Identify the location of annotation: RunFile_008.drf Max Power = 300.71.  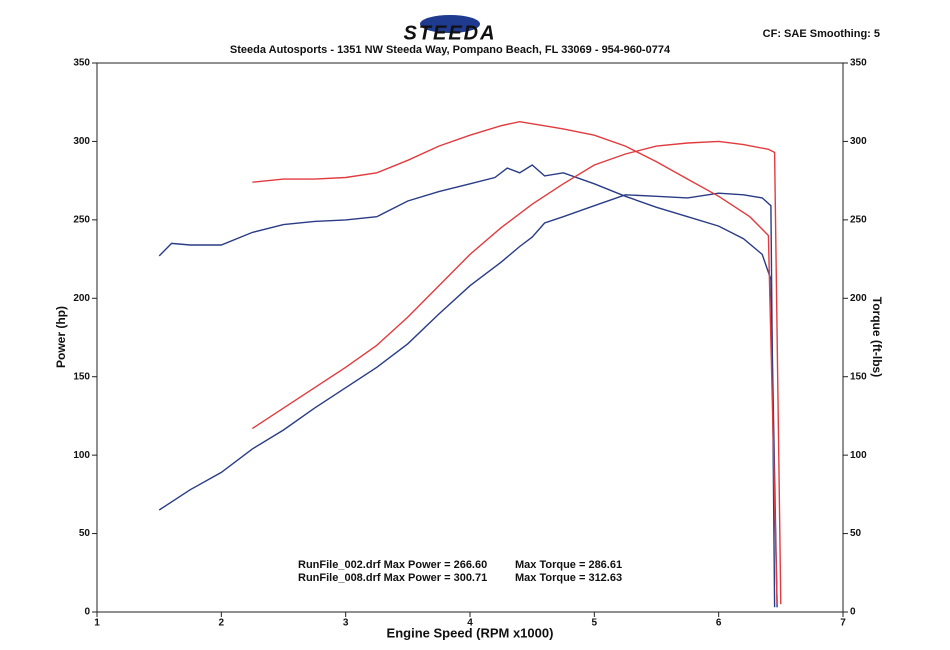
(392, 578).